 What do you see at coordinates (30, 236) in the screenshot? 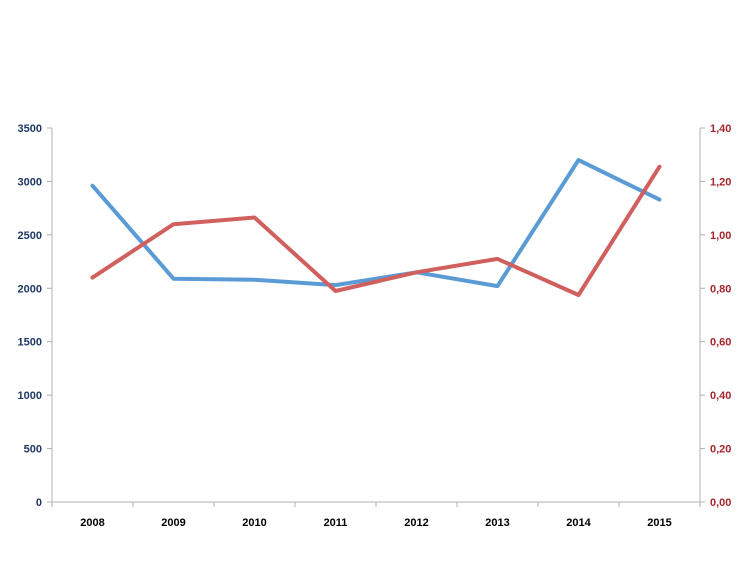
I see `left-tick-label: 2500` at bounding box center [30, 236].